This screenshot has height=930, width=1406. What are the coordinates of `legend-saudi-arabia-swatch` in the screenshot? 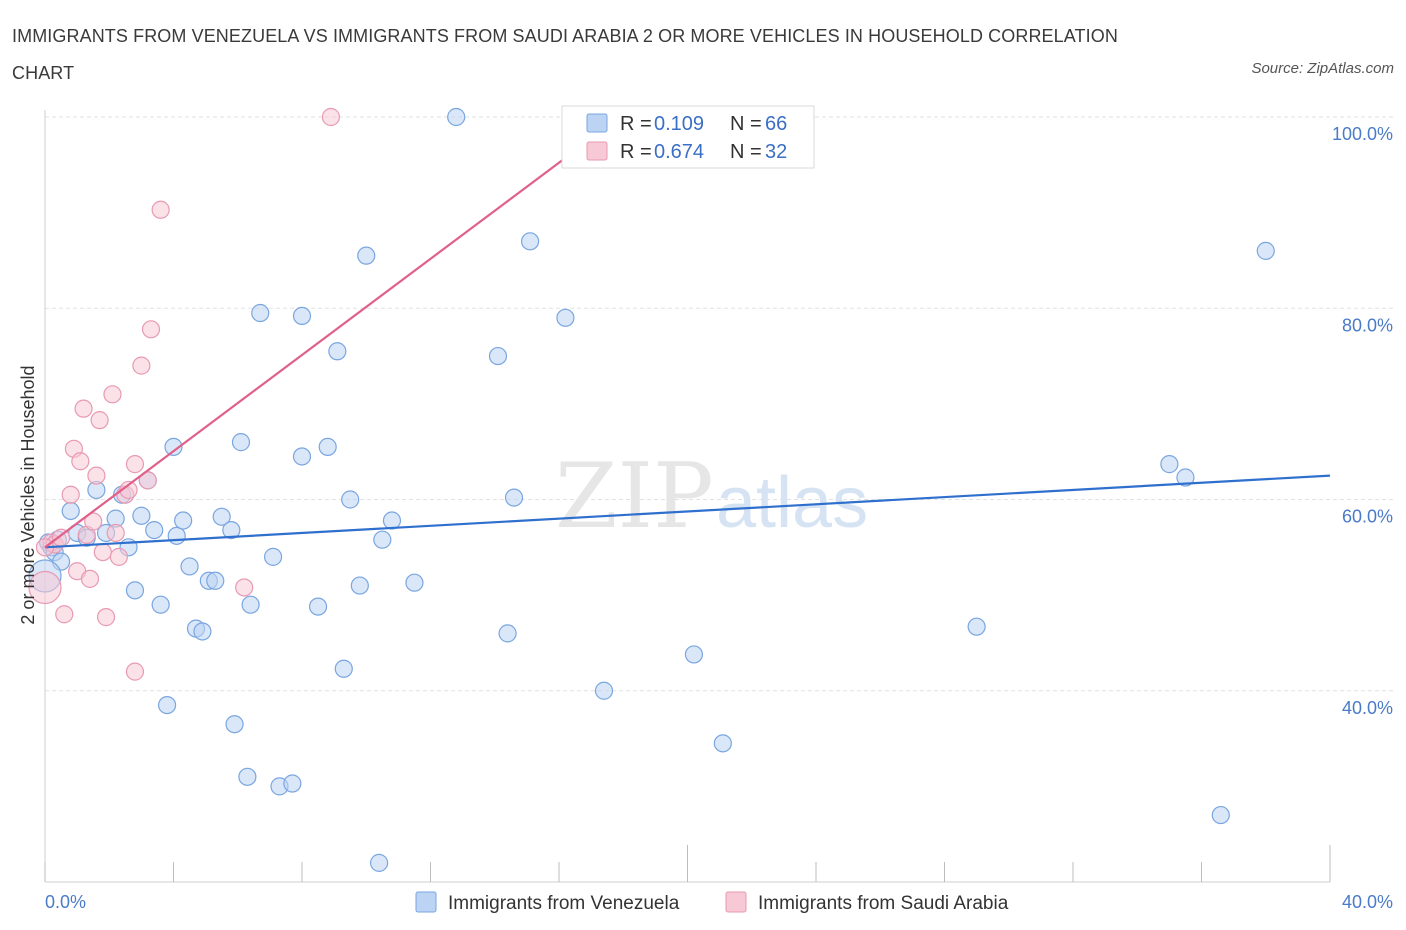 It's located at (736, 902).